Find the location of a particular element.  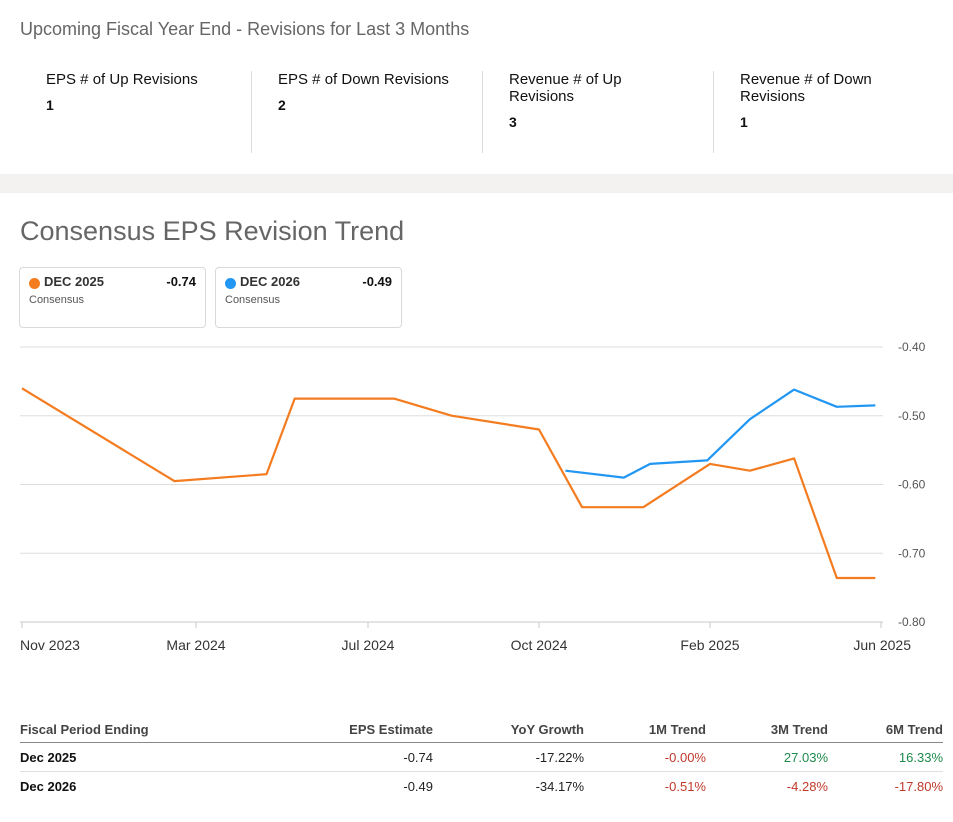

stat-label: EPS # of Down Revisions is located at coordinates (363, 79).